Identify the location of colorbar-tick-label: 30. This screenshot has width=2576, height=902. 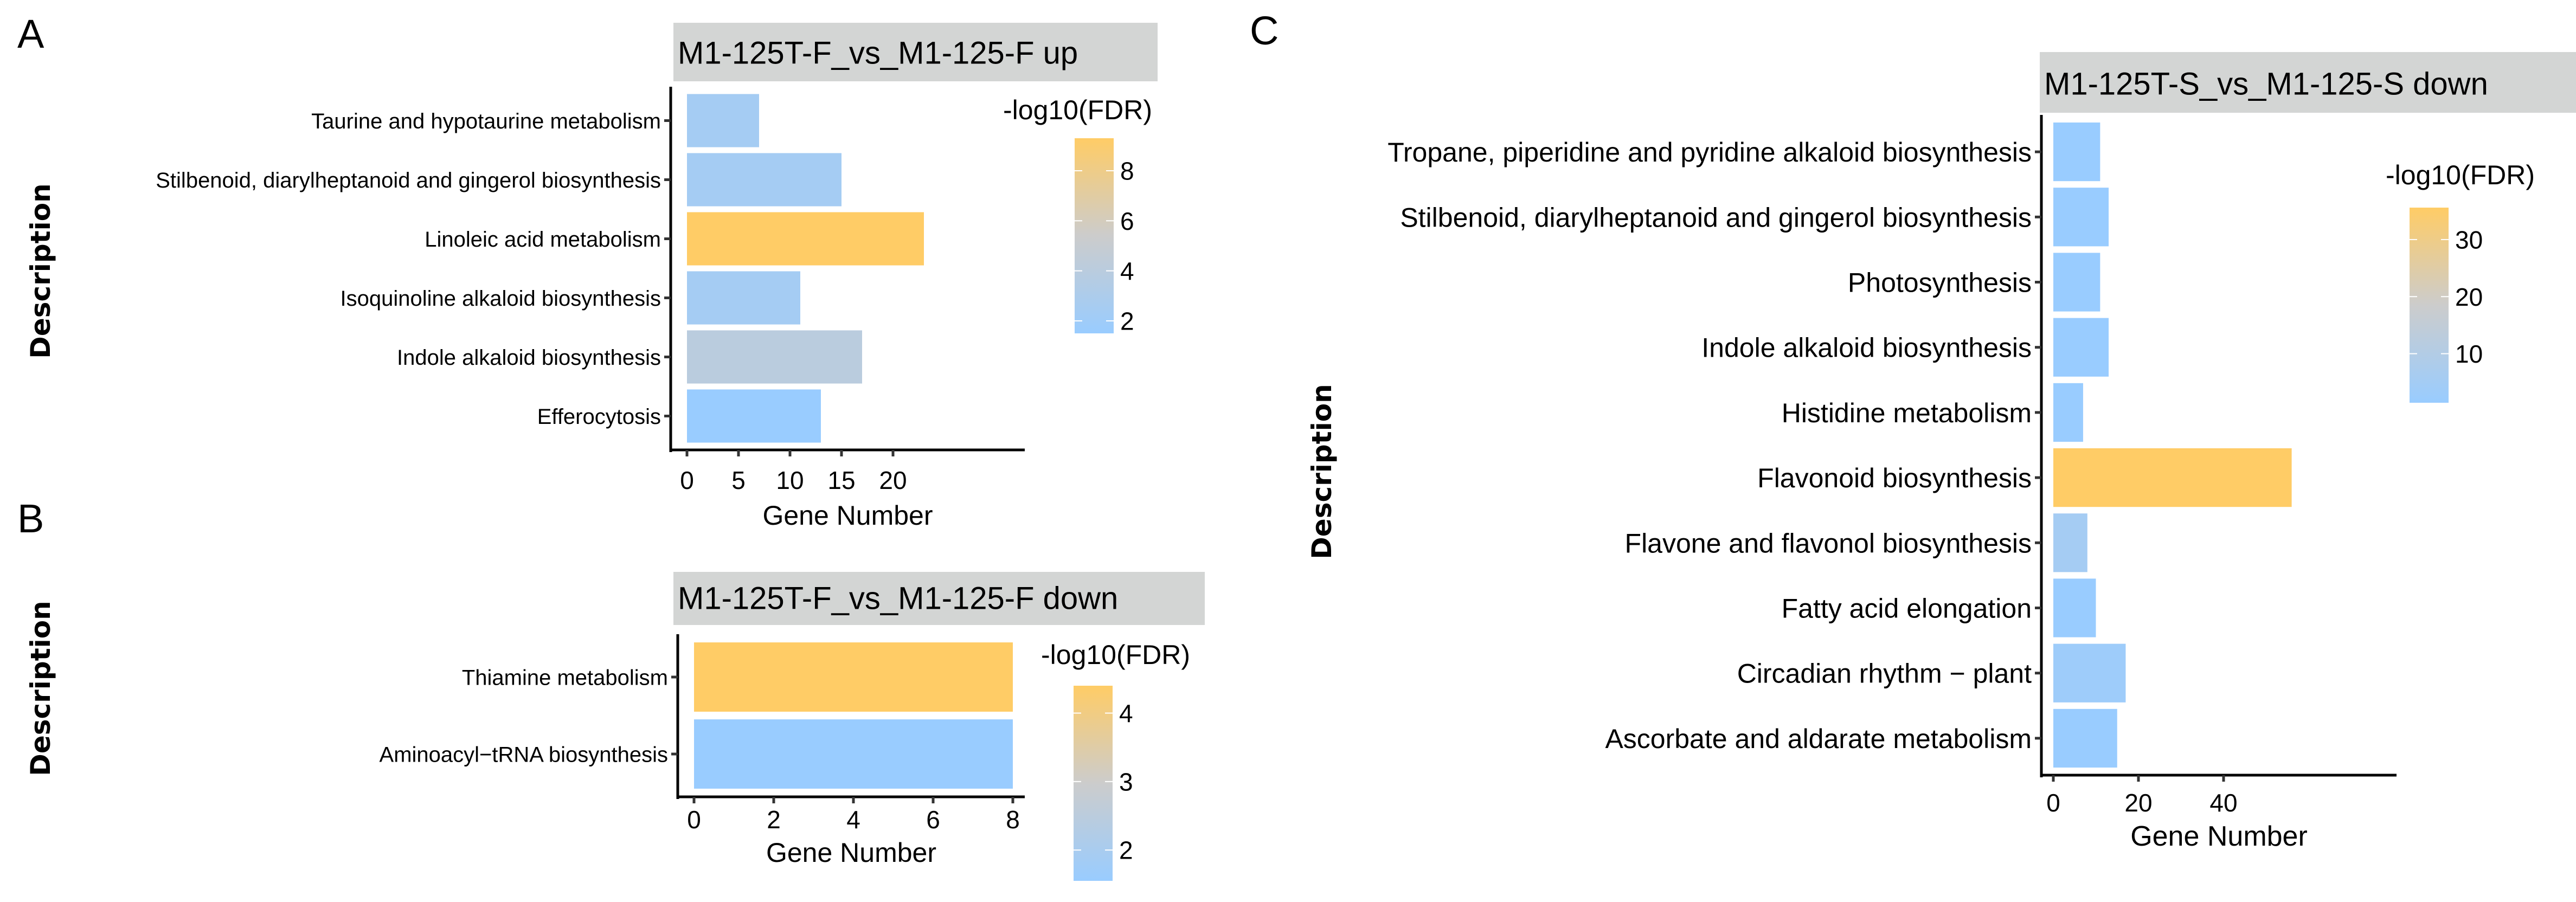
(2469, 240).